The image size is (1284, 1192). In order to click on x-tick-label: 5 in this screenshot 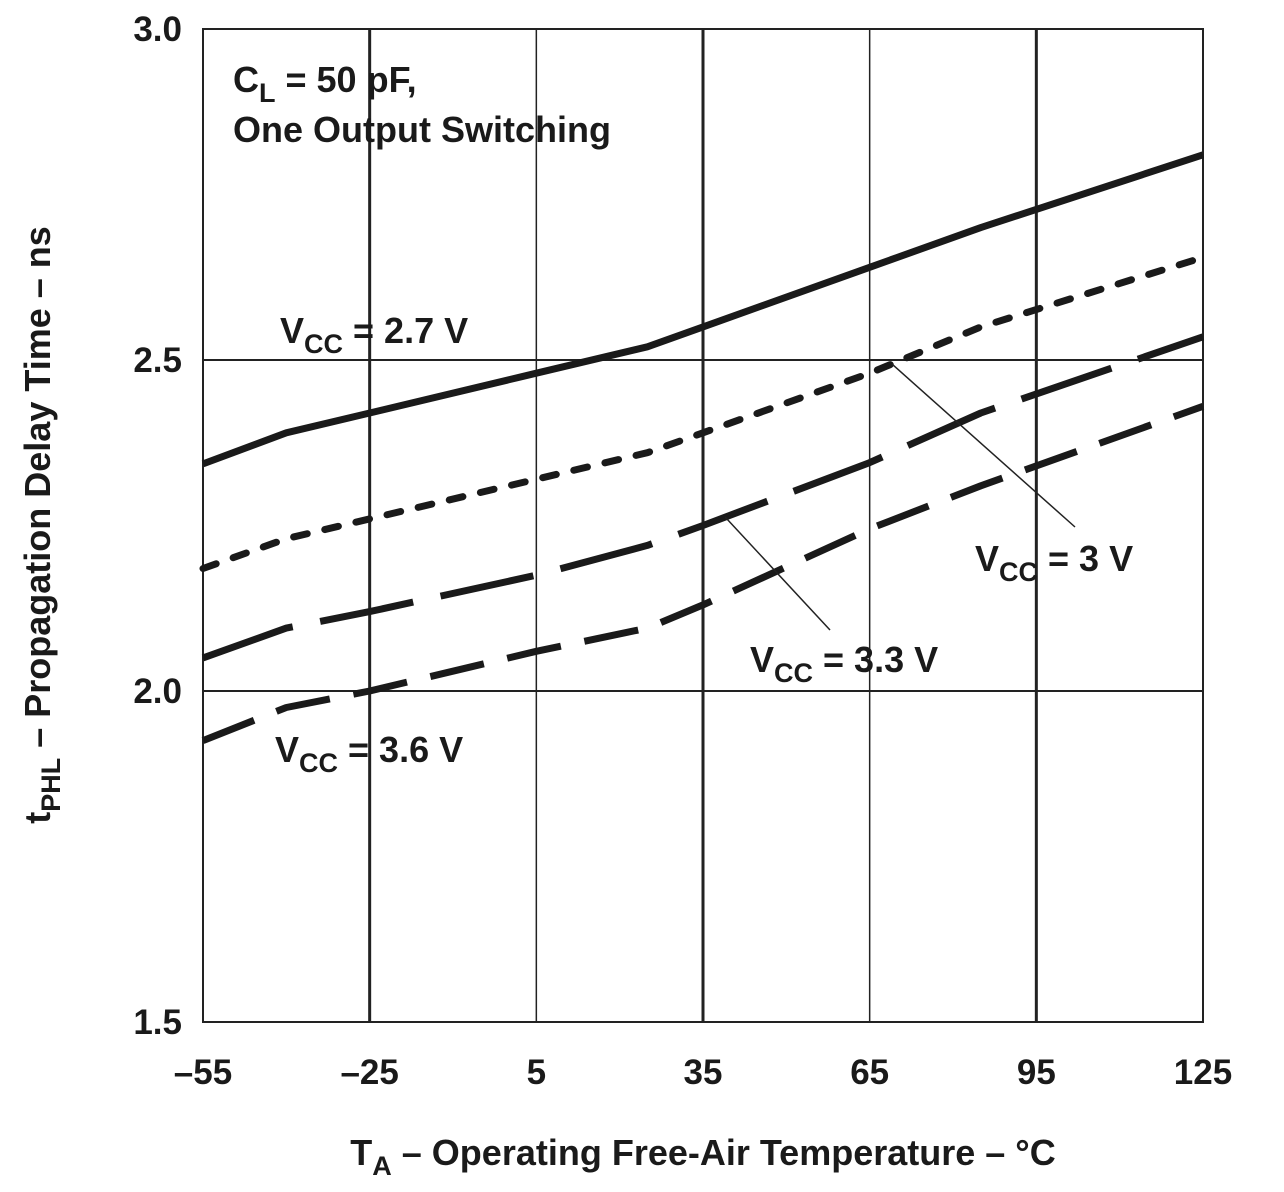, I will do `click(536, 1072)`.